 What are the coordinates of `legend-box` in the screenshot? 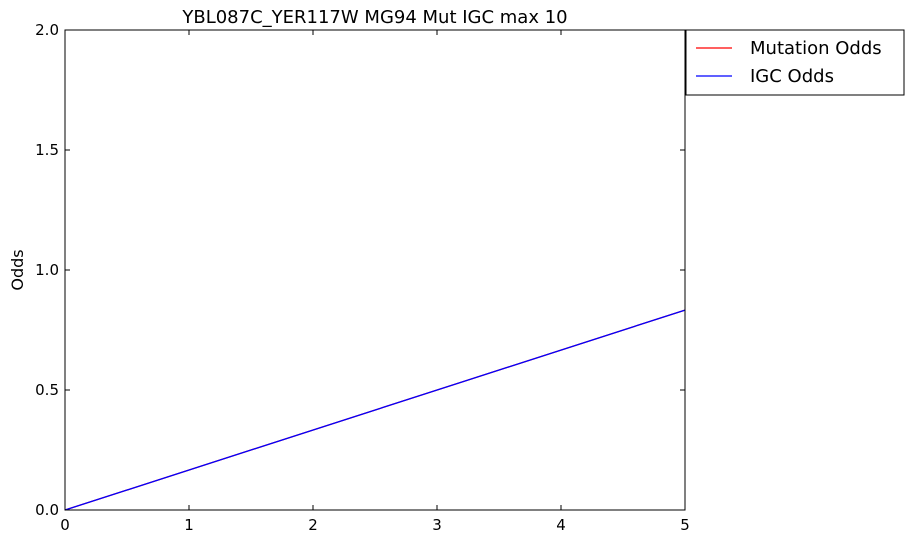 It's located at (795, 62).